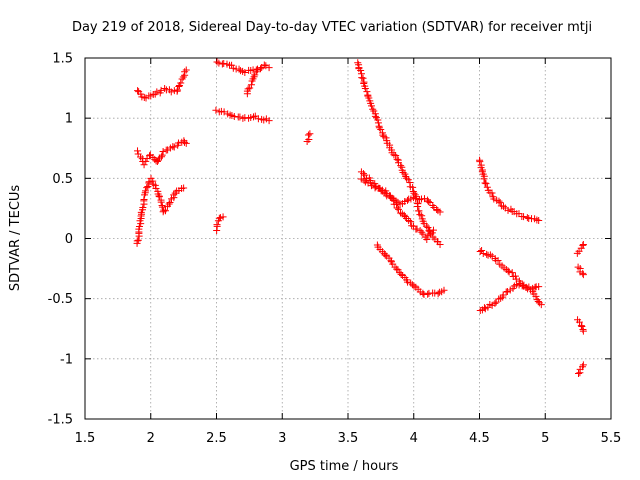 Image resolution: width=640 pixels, height=480 pixels. Describe the element at coordinates (85, 438) in the screenshot. I see `x-tick-label: 1.5` at that location.